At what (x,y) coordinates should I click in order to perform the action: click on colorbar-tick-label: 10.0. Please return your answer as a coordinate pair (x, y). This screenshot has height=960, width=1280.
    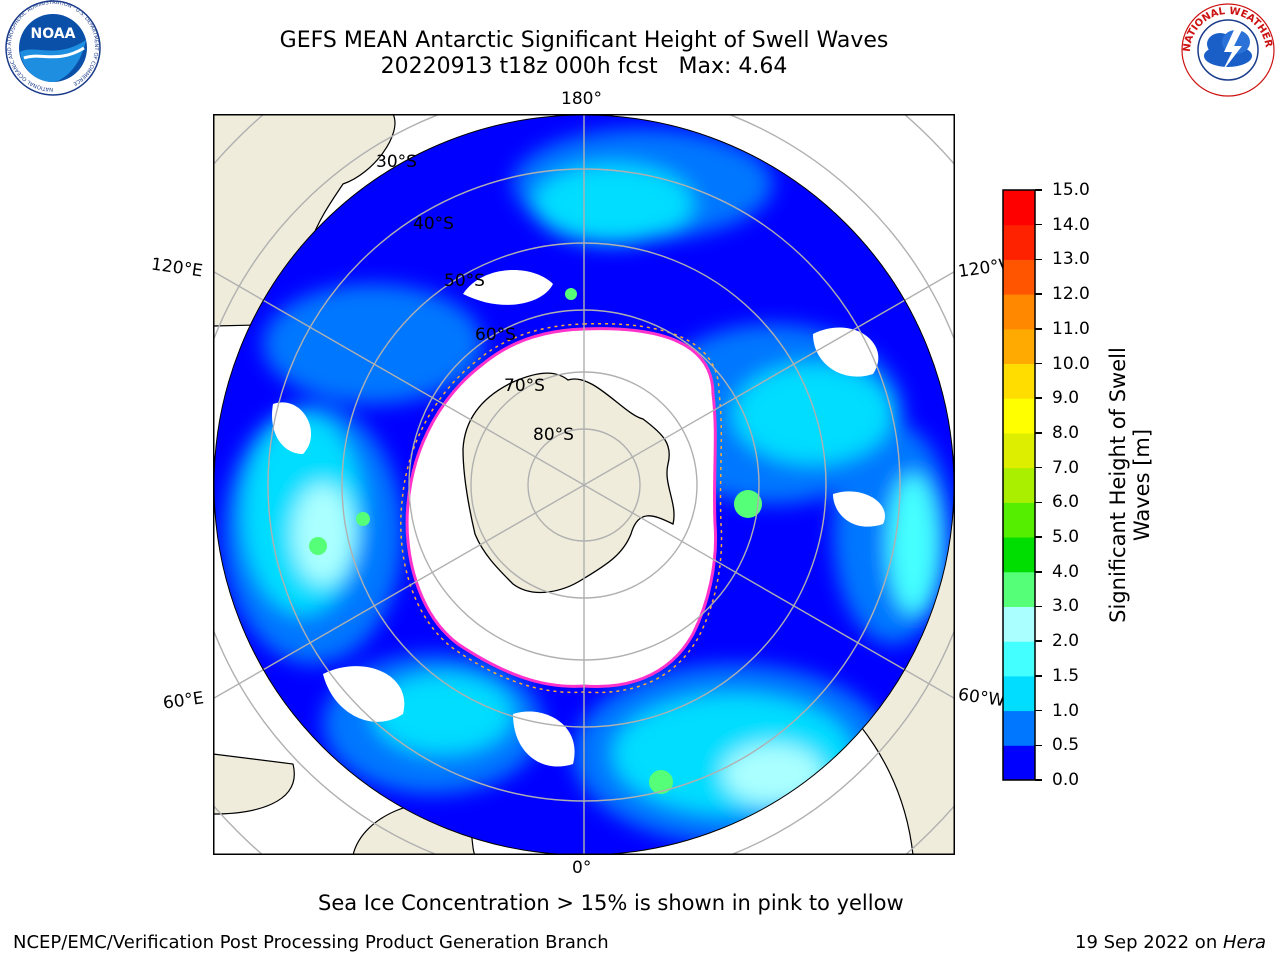
    Looking at the image, I should click on (1071, 363).